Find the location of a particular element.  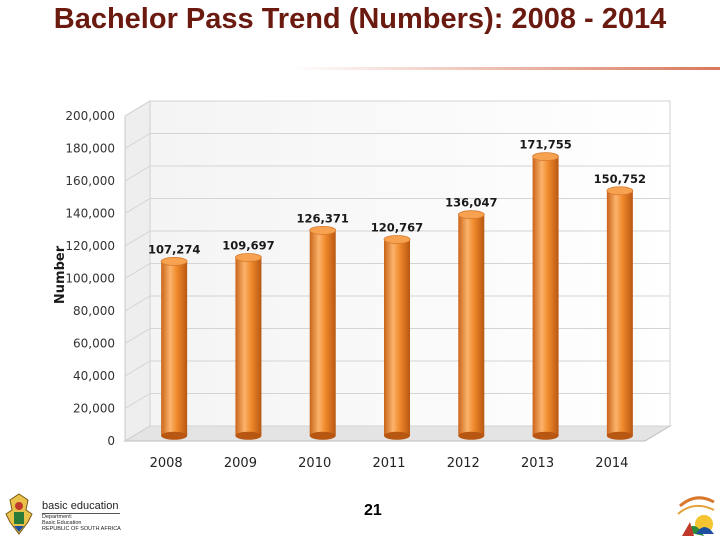

y-tick-label: 0 is located at coordinates (111, 441).